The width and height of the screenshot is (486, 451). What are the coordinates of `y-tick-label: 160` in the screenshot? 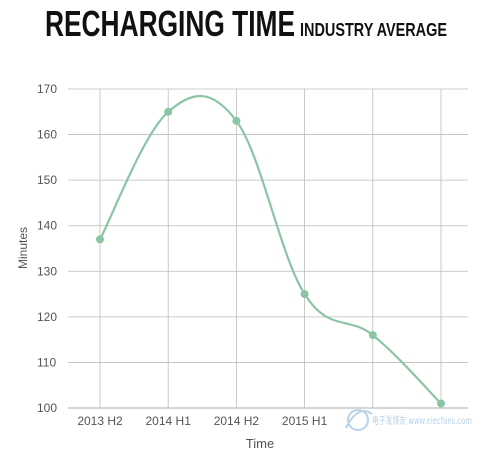 It's located at (47, 135).